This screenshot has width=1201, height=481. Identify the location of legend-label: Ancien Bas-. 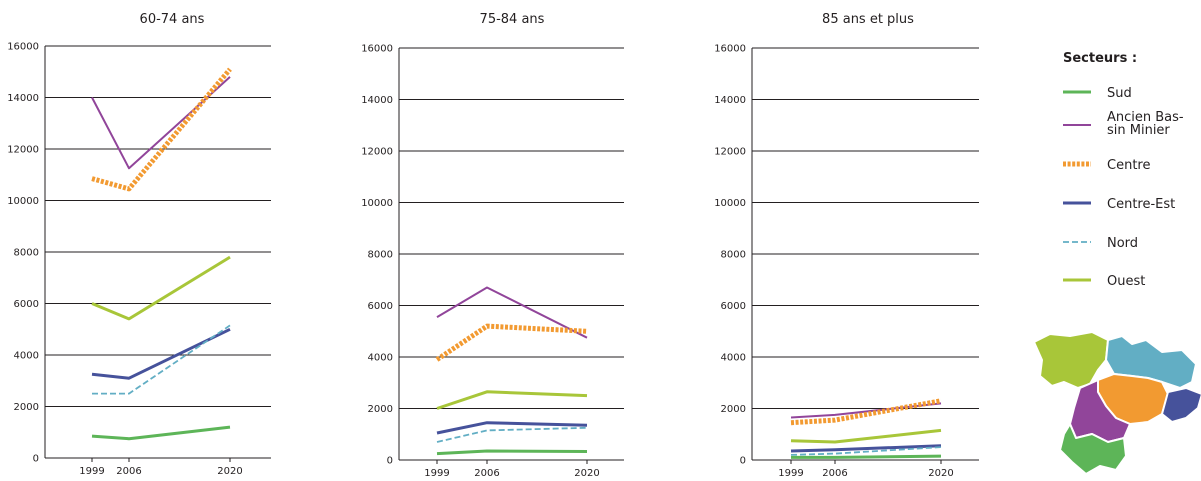
(1145, 117).